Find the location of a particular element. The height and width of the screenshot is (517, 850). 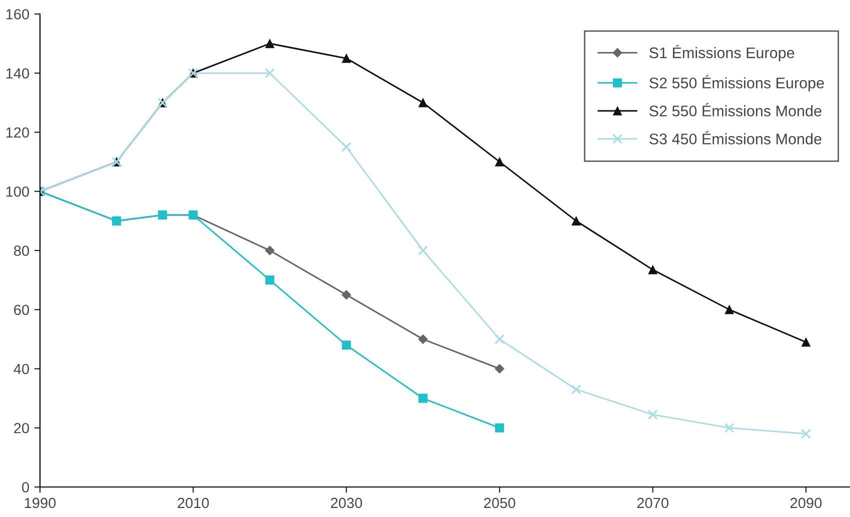

x-tick-label: 2050 is located at coordinates (500, 503).